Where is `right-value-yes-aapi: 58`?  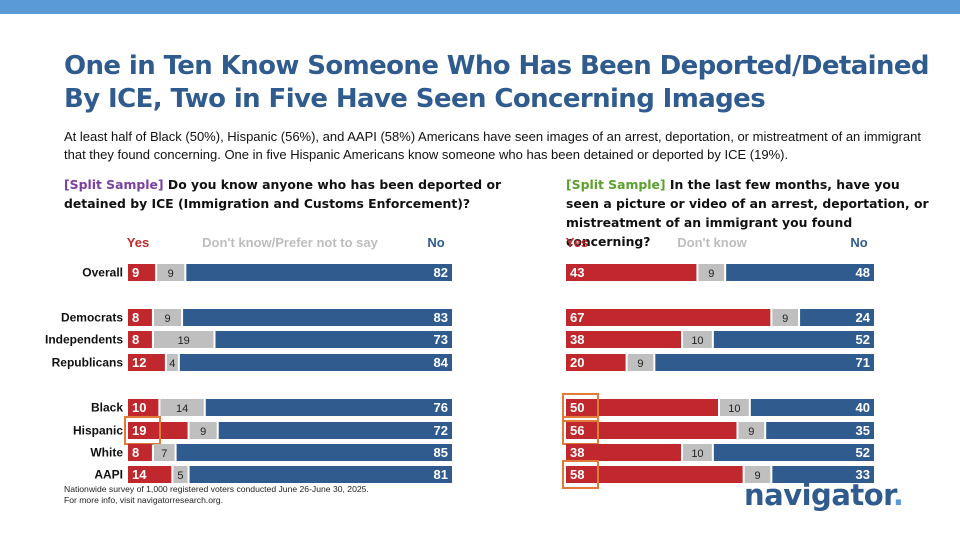
right-value-yes-aapi: 58 is located at coordinates (577, 474).